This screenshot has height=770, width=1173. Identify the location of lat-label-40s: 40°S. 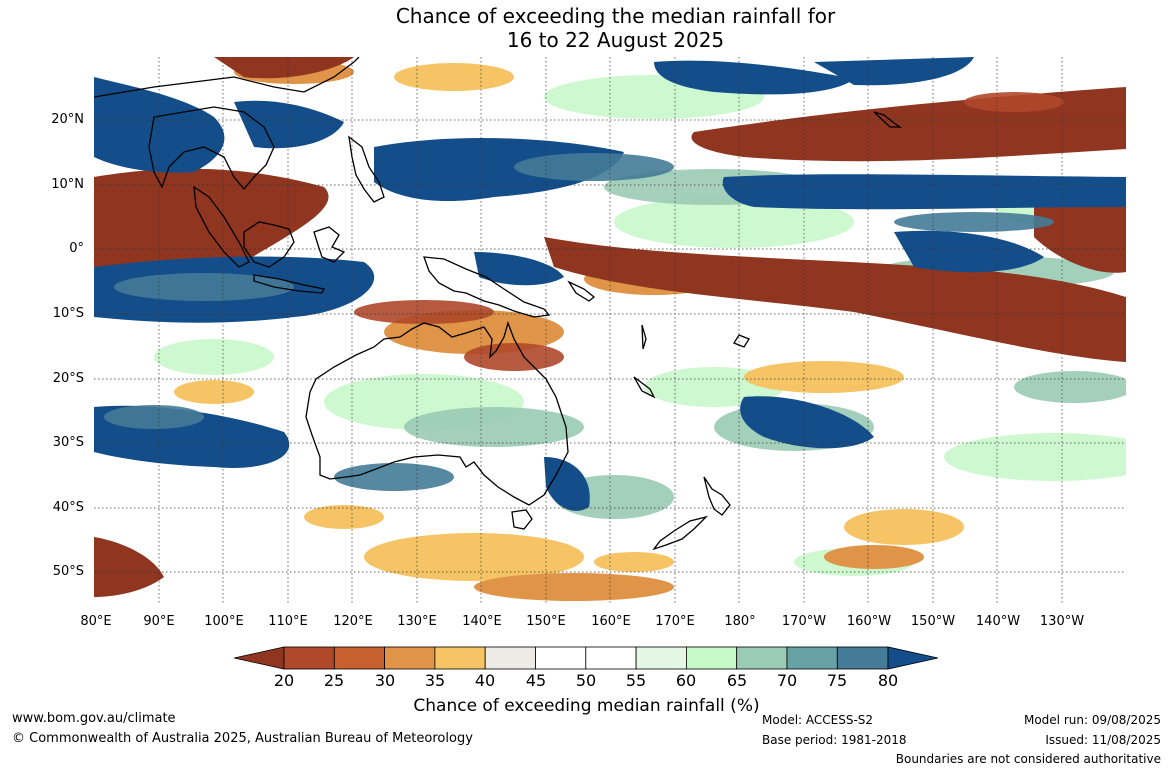
(68, 507).